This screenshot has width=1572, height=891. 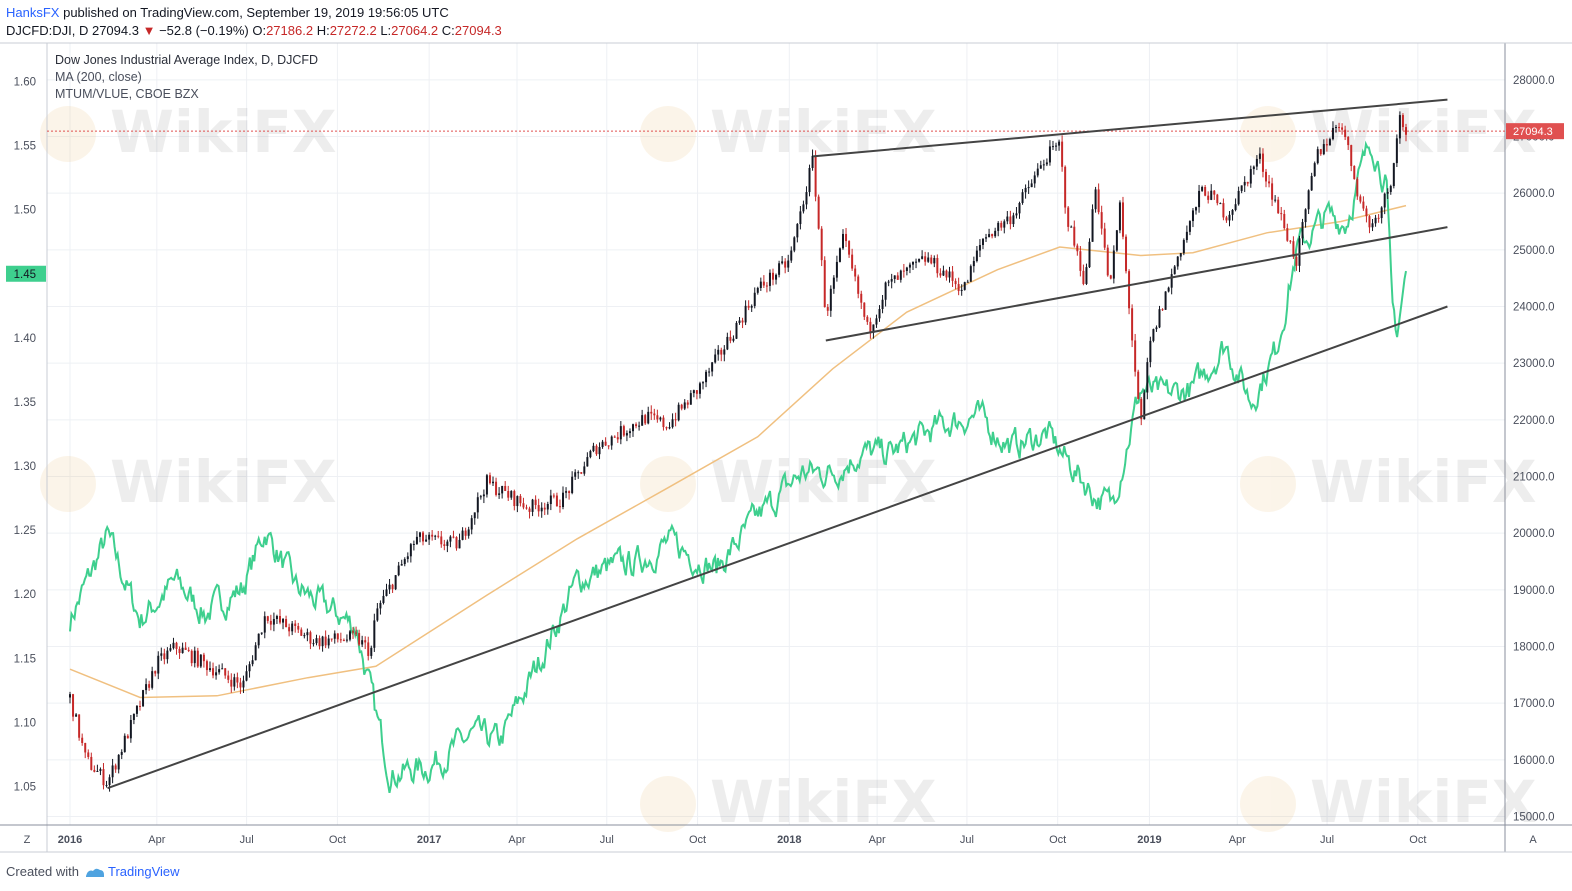 What do you see at coordinates (823, 802) in the screenshot?
I see `watermark-text: WikiFX` at bounding box center [823, 802].